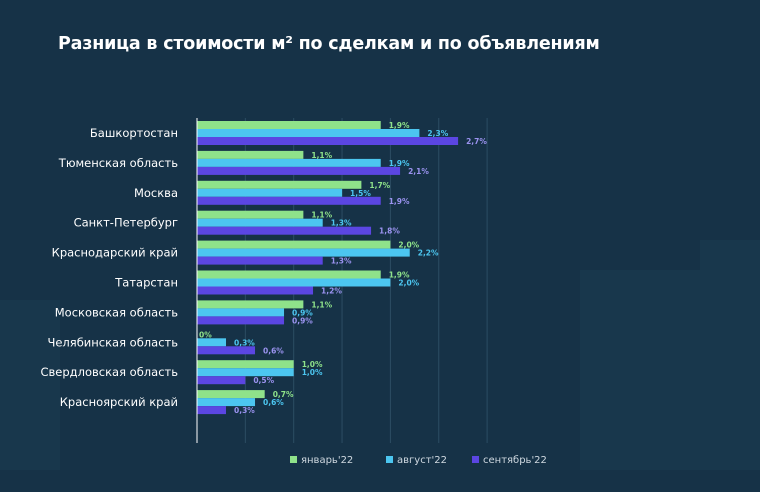  What do you see at coordinates (116, 312) in the screenshot?
I see `category-label: Московская область` at bounding box center [116, 312].